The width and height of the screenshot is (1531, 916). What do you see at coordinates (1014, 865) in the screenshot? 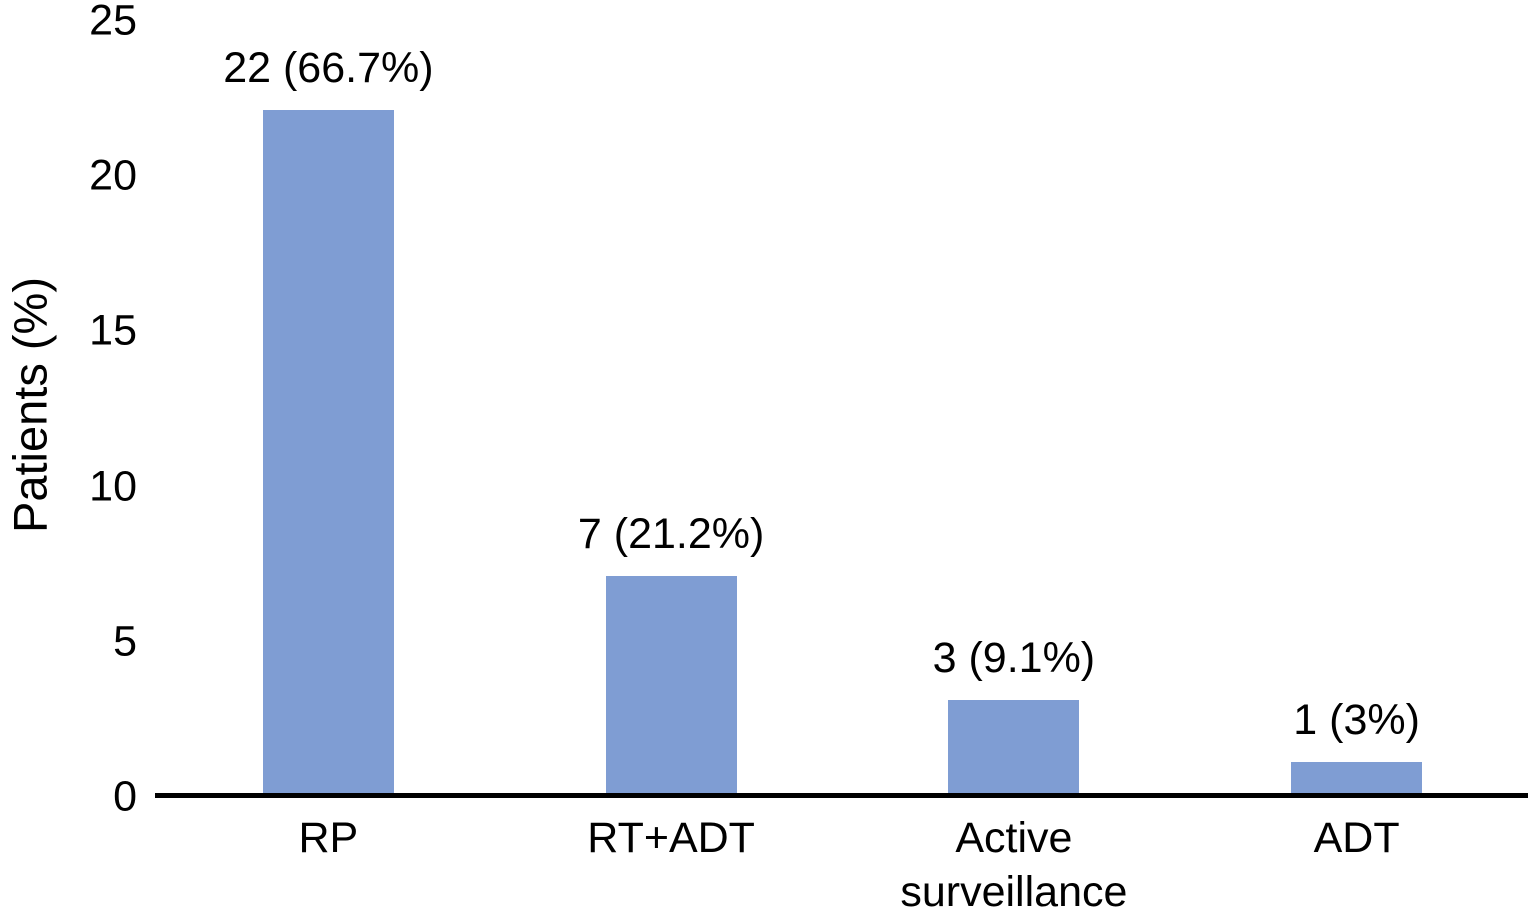
I see `x-category-label: Active surveillance` at bounding box center [1014, 865].